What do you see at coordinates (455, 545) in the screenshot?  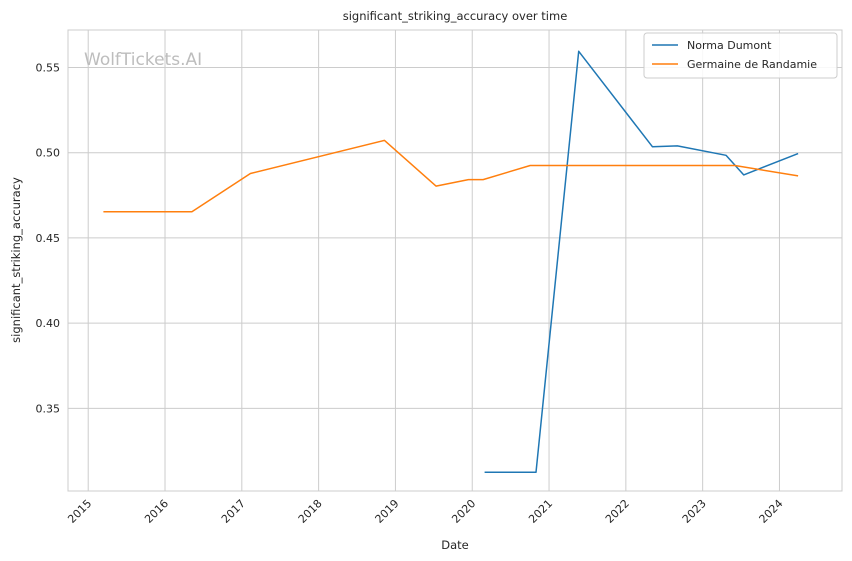 I see `x-axis-label: Date` at bounding box center [455, 545].